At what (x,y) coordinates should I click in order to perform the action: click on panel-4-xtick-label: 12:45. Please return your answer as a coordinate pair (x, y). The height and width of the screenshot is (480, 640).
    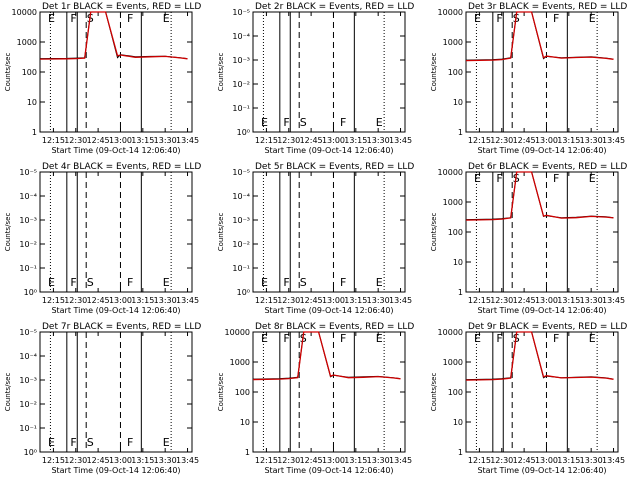
    Looking at the image, I should click on (98, 300).